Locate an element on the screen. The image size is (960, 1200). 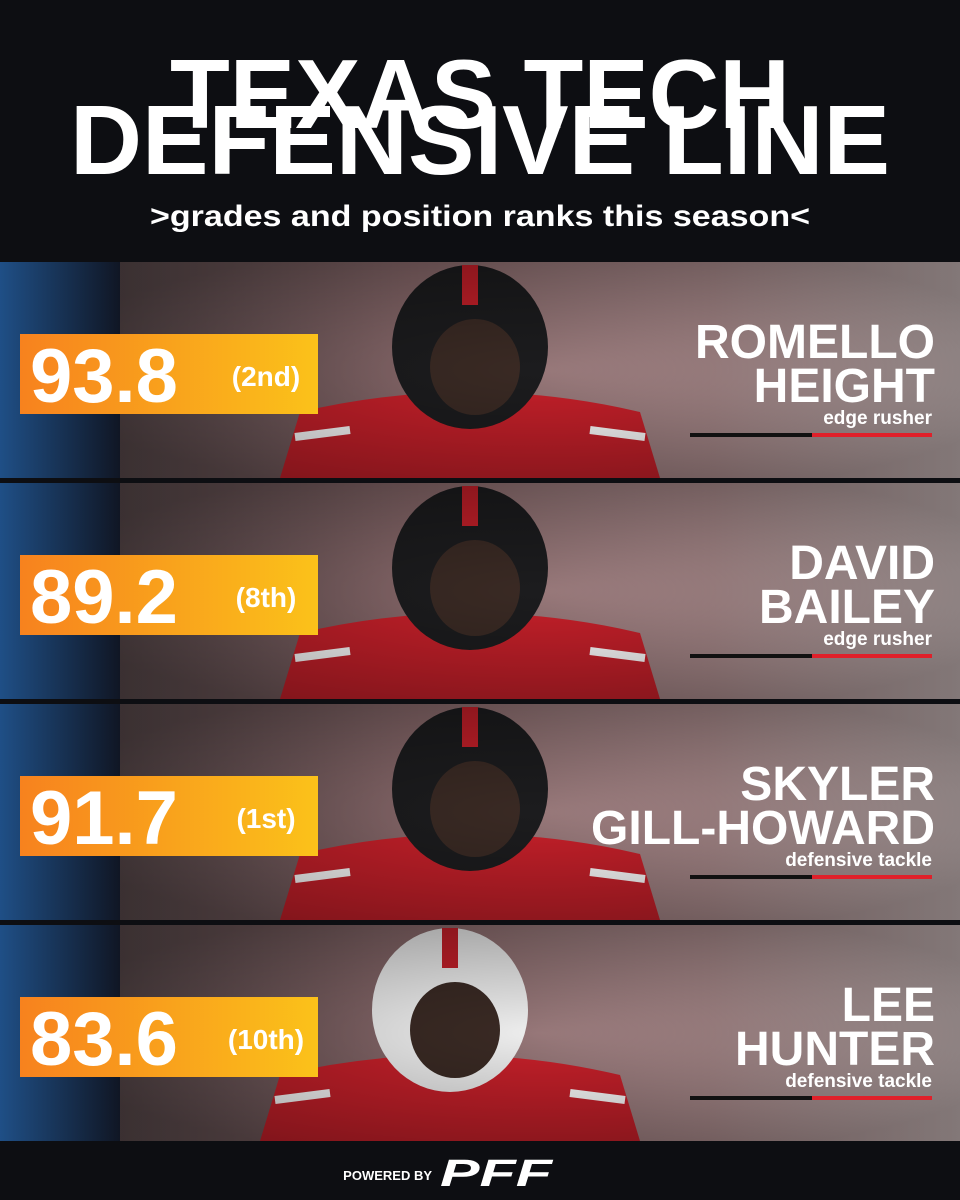
grade: 89.2 is located at coordinates (104, 597).